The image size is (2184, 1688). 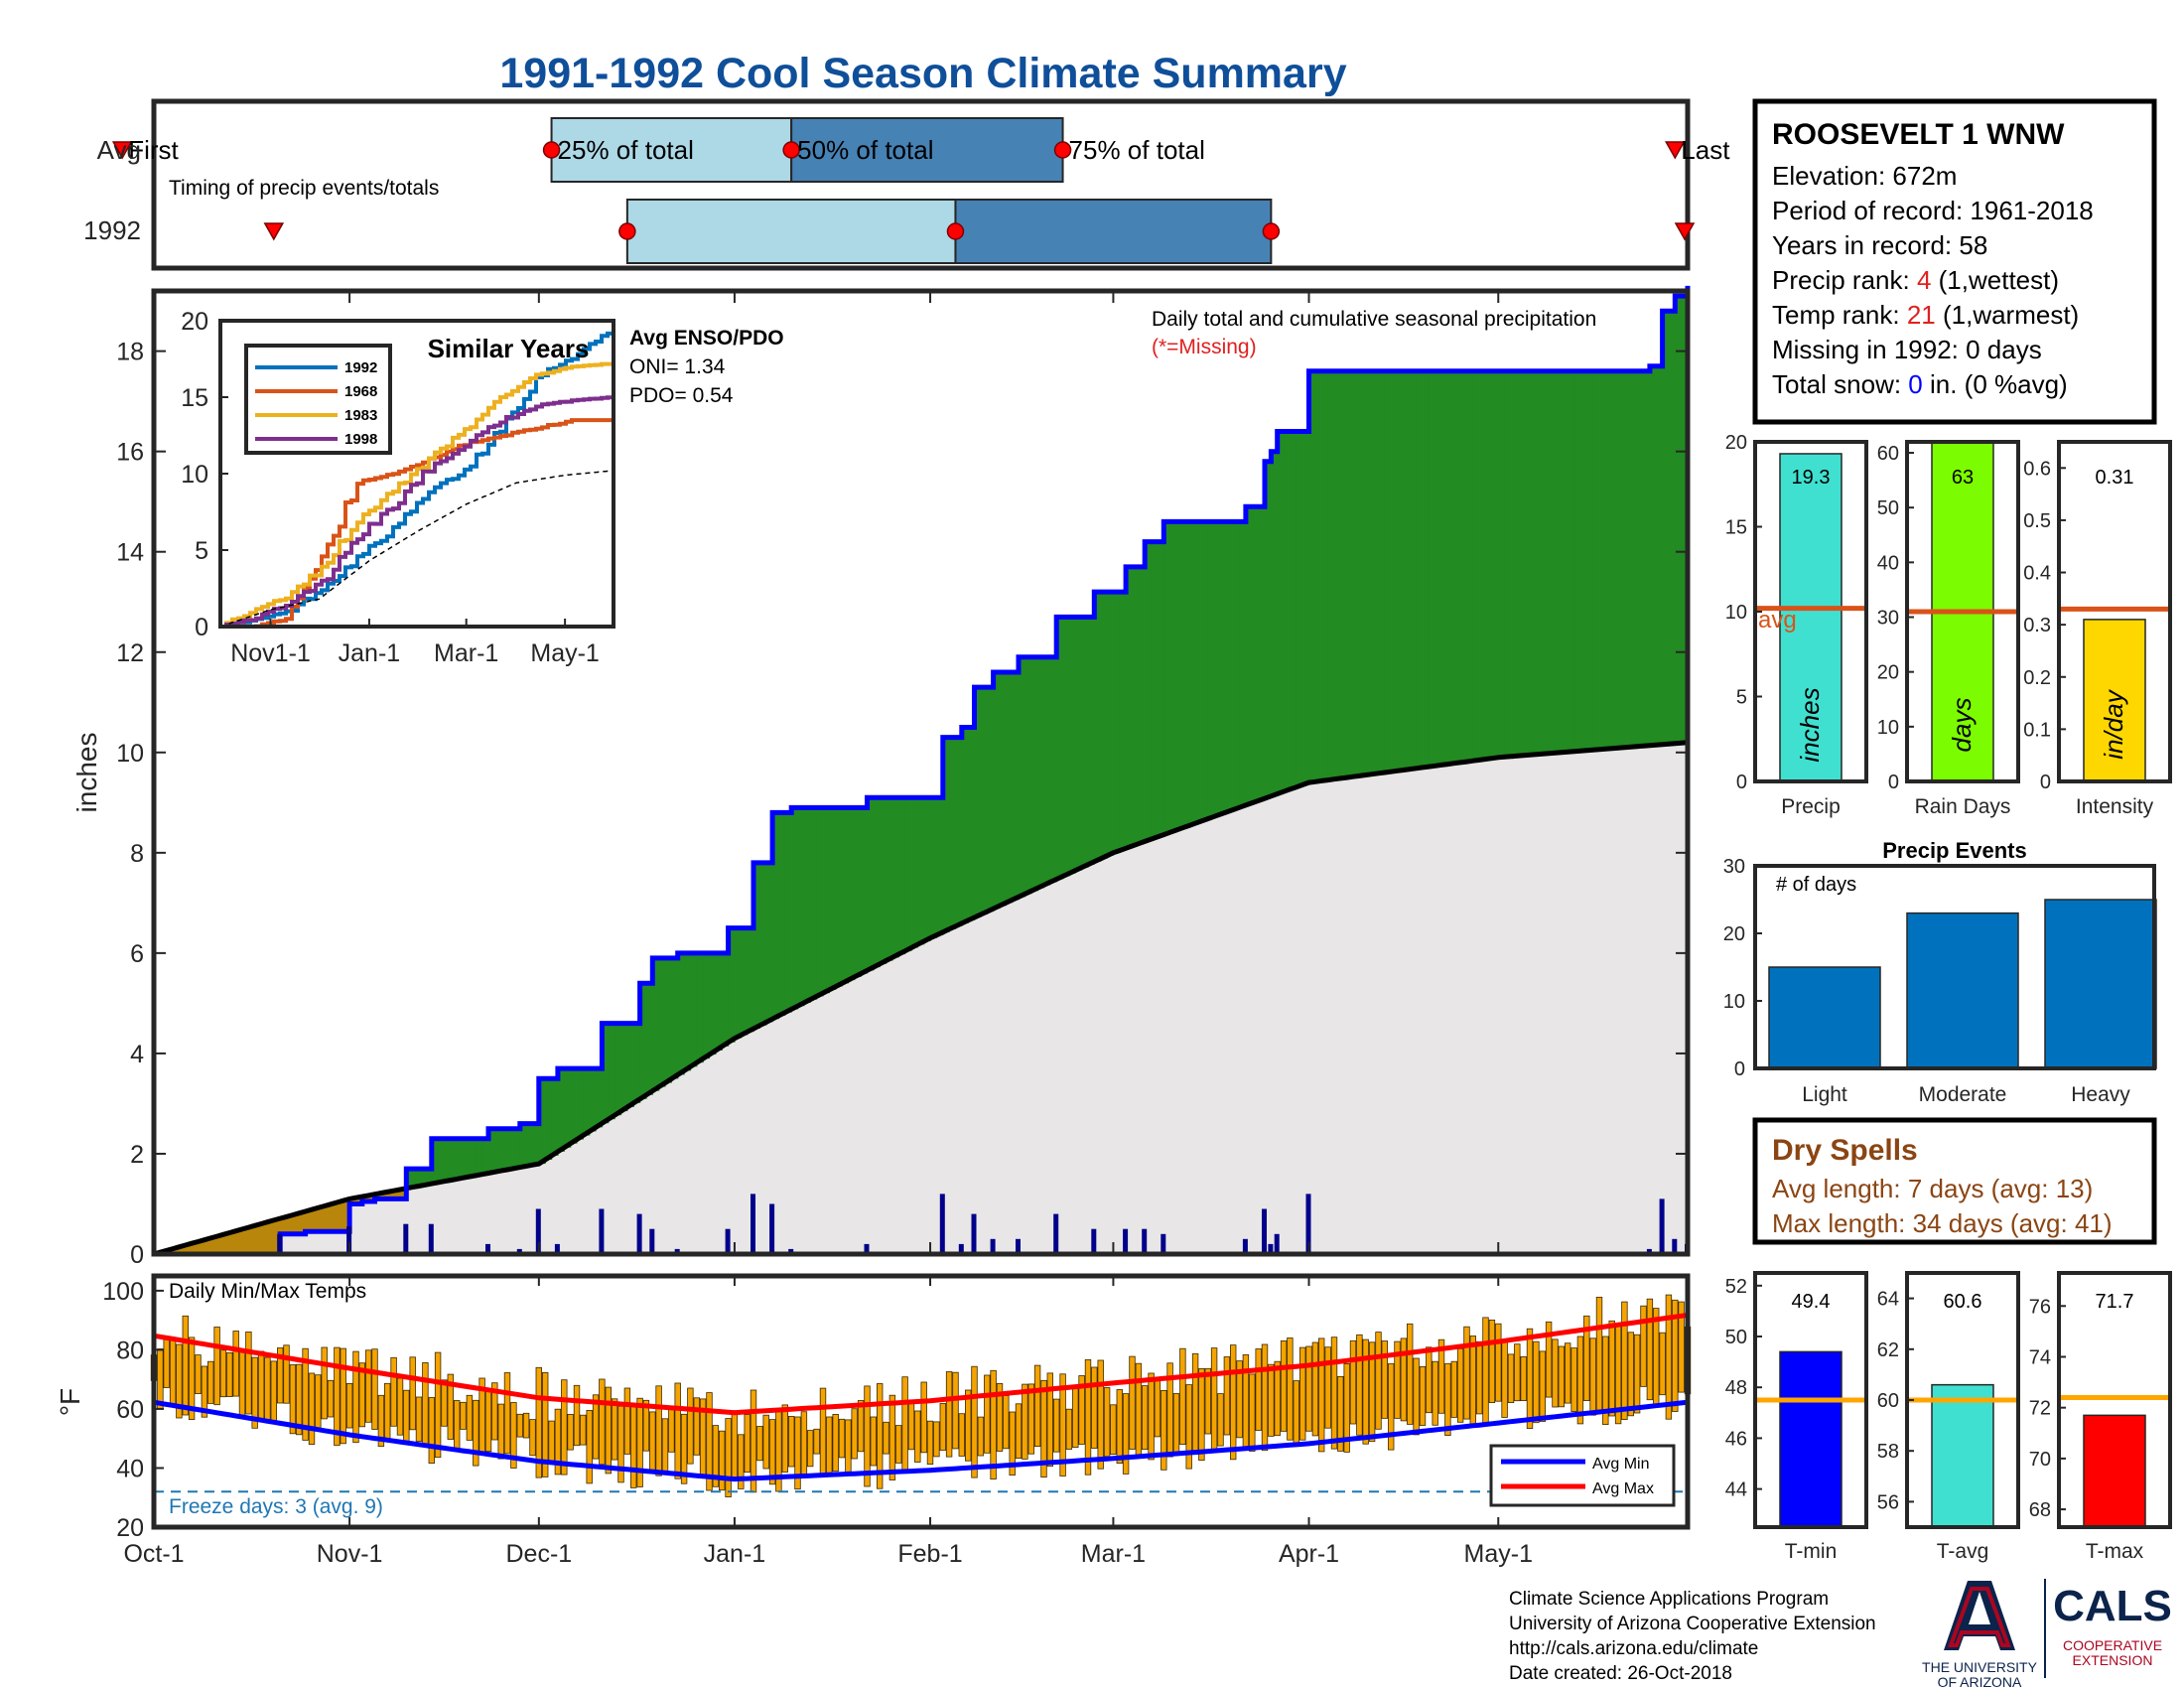 I want to click on similar-year-line-1998, so click(x=417, y=512).